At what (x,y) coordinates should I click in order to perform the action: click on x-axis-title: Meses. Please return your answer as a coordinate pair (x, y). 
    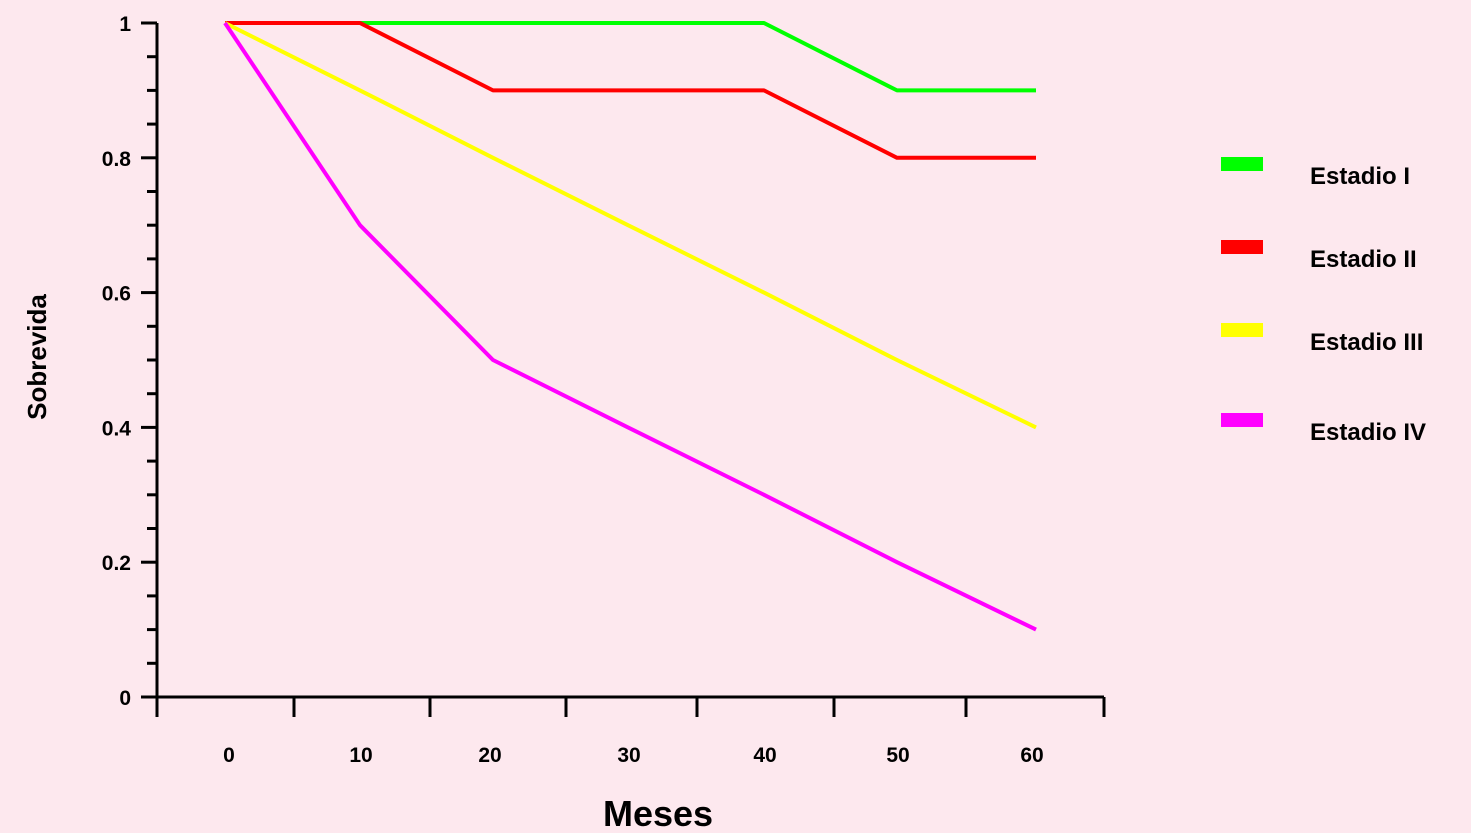
    Looking at the image, I should click on (658, 813).